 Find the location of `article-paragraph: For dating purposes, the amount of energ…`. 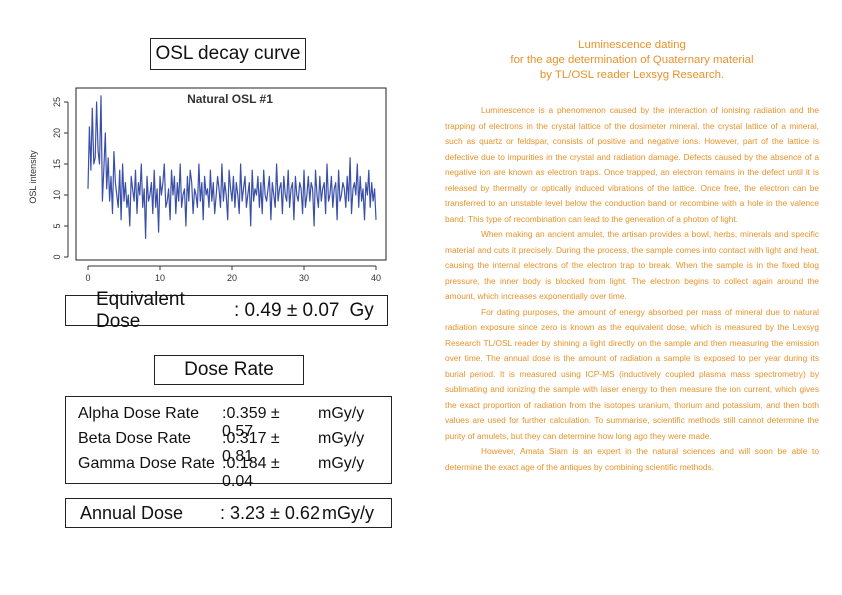

article-paragraph: For dating purposes, the amount of energ… is located at coordinates (632, 373).